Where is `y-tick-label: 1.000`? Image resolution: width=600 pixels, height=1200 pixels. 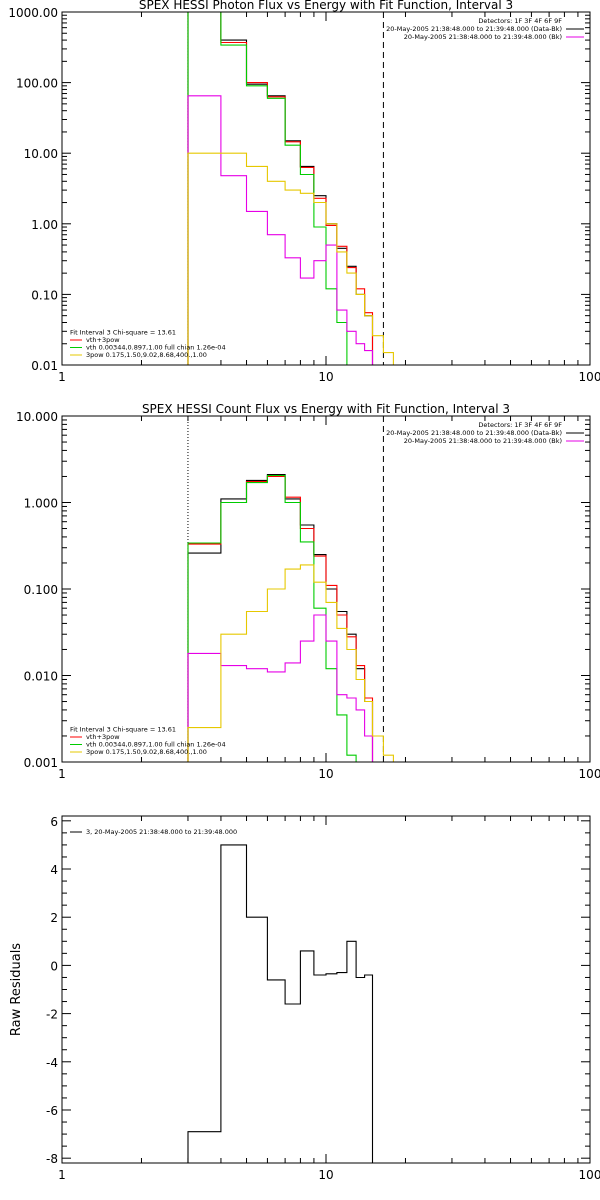 y-tick-label: 1.000 is located at coordinates (41, 504).